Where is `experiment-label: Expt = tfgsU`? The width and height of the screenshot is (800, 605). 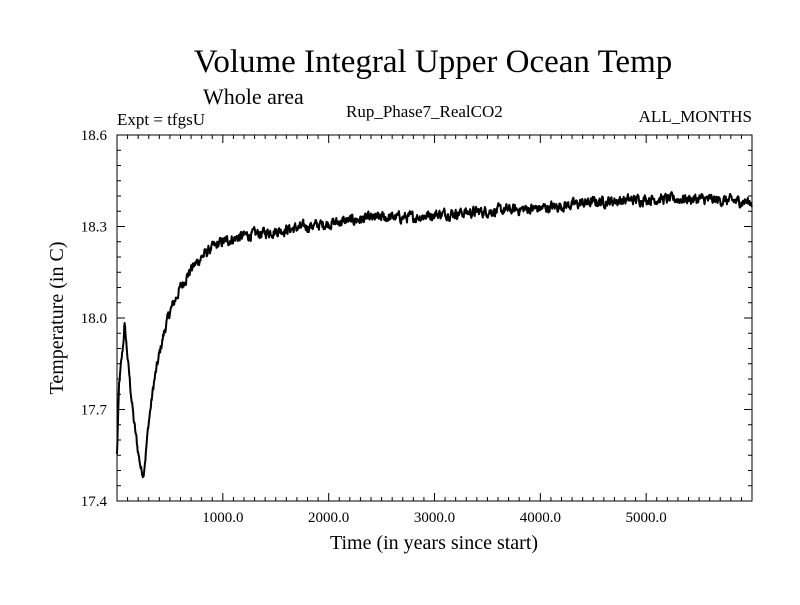 experiment-label: Expt = tfgsU is located at coordinates (161, 119).